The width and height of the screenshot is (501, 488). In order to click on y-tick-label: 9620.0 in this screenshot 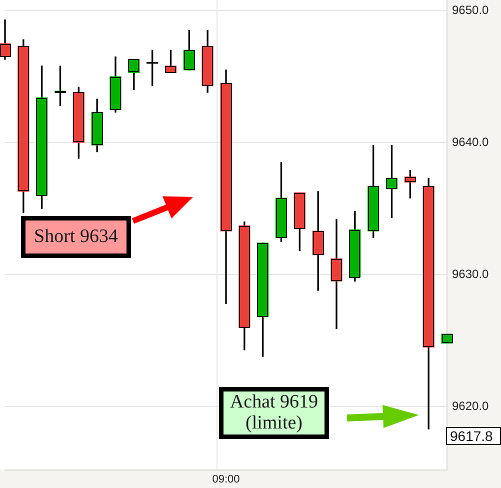, I will do `click(471, 405)`.